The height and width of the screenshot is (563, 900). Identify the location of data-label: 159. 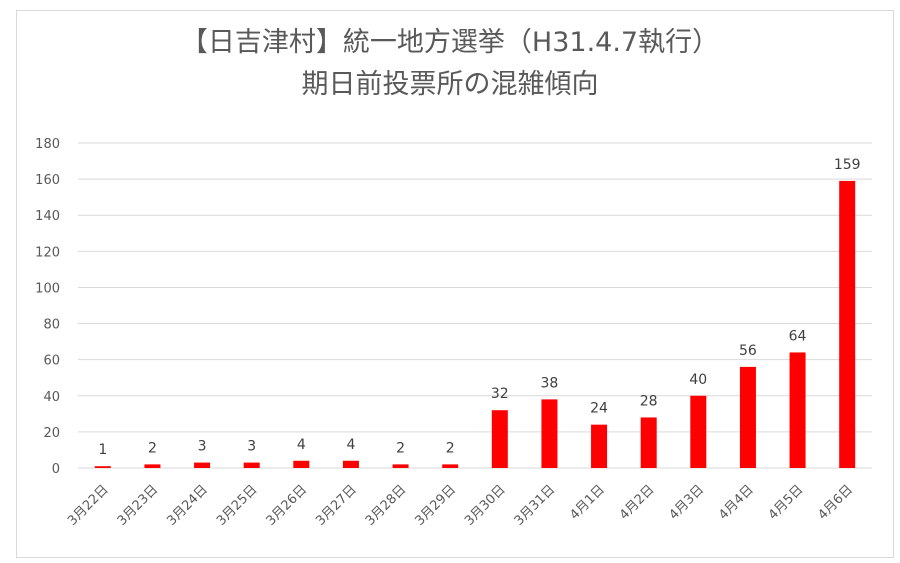
(847, 165).